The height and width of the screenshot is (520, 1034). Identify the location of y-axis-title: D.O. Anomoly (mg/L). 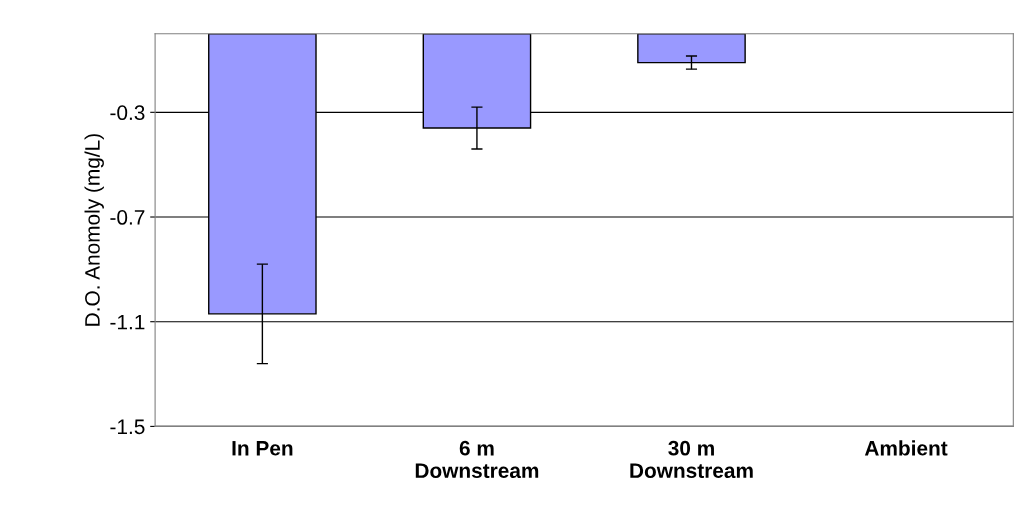
(94, 230).